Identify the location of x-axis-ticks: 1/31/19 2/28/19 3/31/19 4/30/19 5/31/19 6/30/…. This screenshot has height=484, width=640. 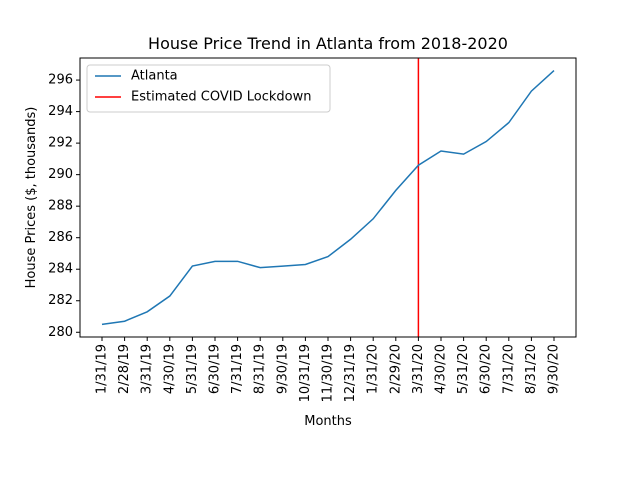
(328, 369).